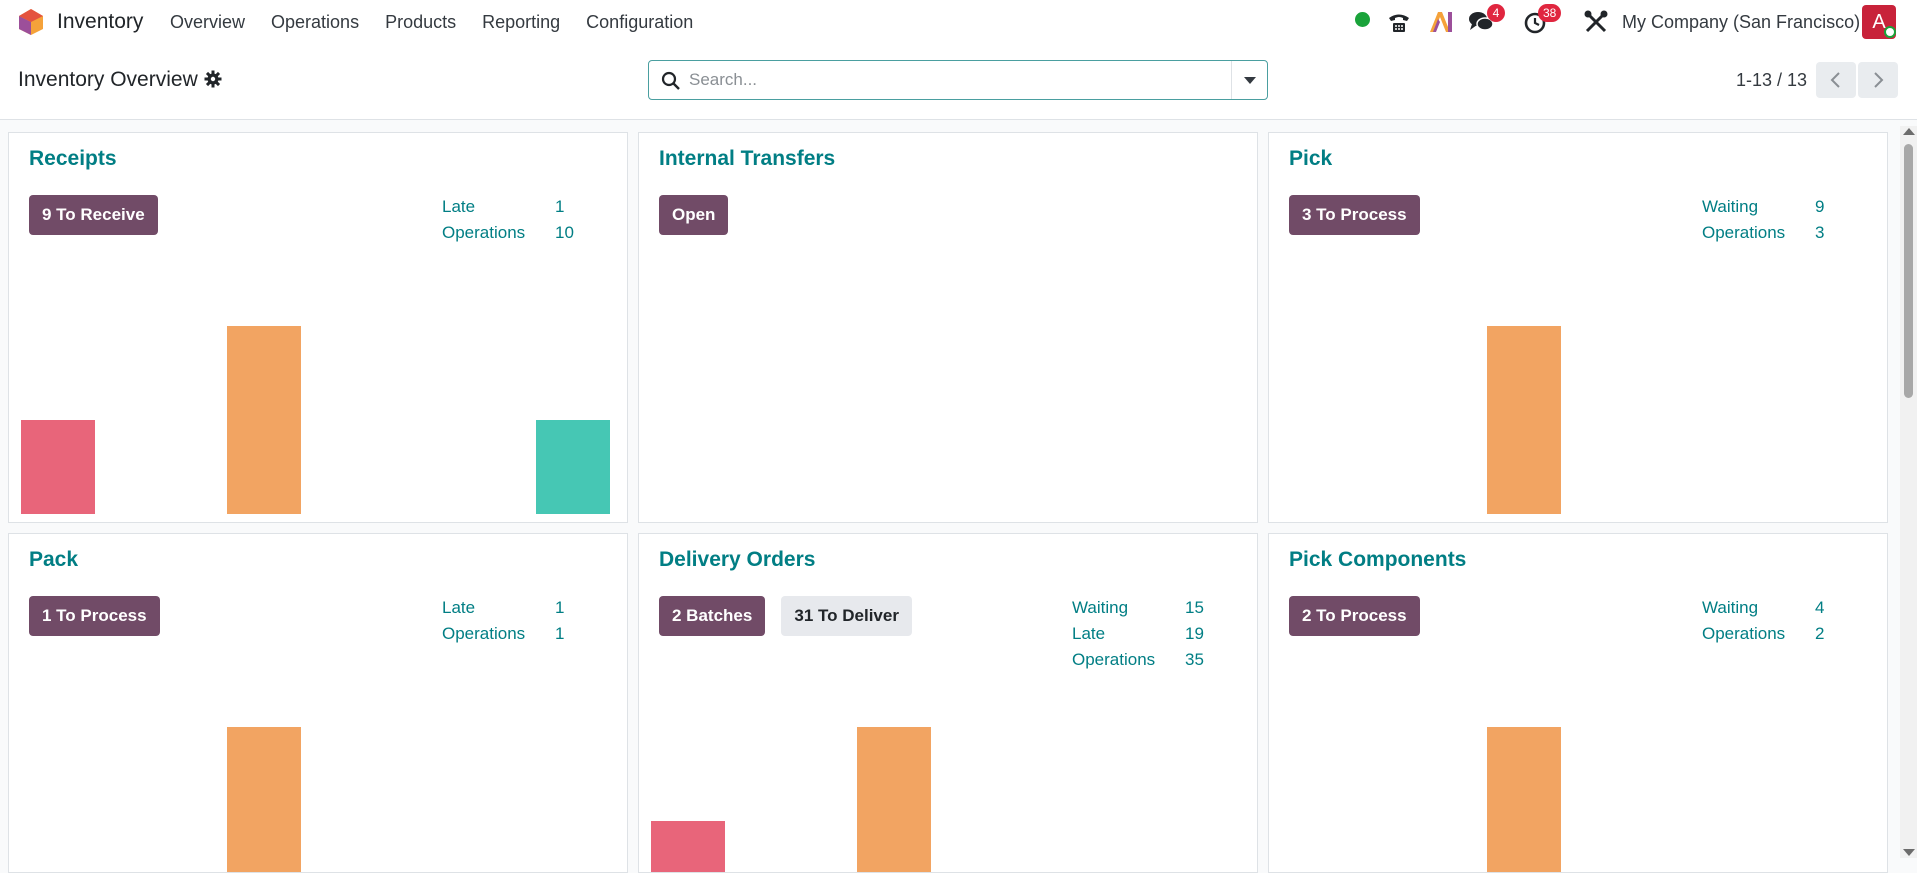 This screenshot has width=1917, height=873. Describe the element at coordinates (93, 215) in the screenshot. I see `card-primary-button: 9 To Receive` at that location.